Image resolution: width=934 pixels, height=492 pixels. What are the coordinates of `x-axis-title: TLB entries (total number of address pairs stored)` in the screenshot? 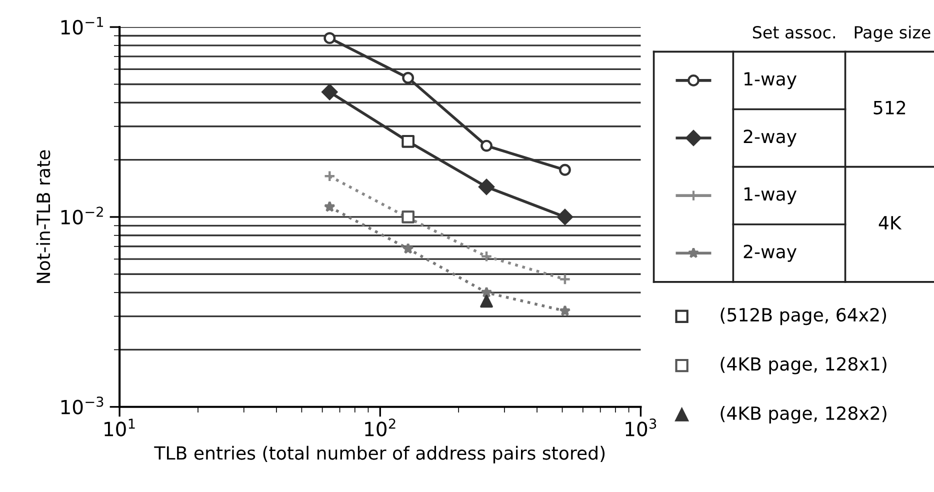 It's located at (379, 455).